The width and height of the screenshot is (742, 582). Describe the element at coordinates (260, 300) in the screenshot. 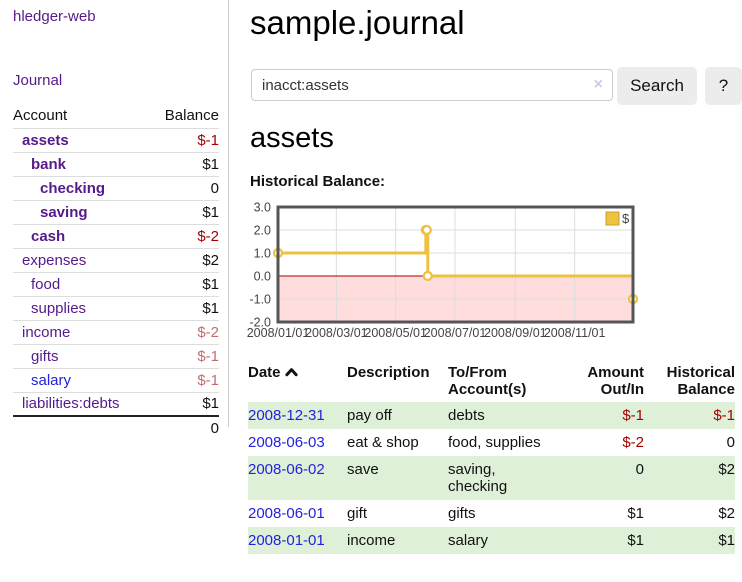

I see `svg-text: -1.0` at that location.